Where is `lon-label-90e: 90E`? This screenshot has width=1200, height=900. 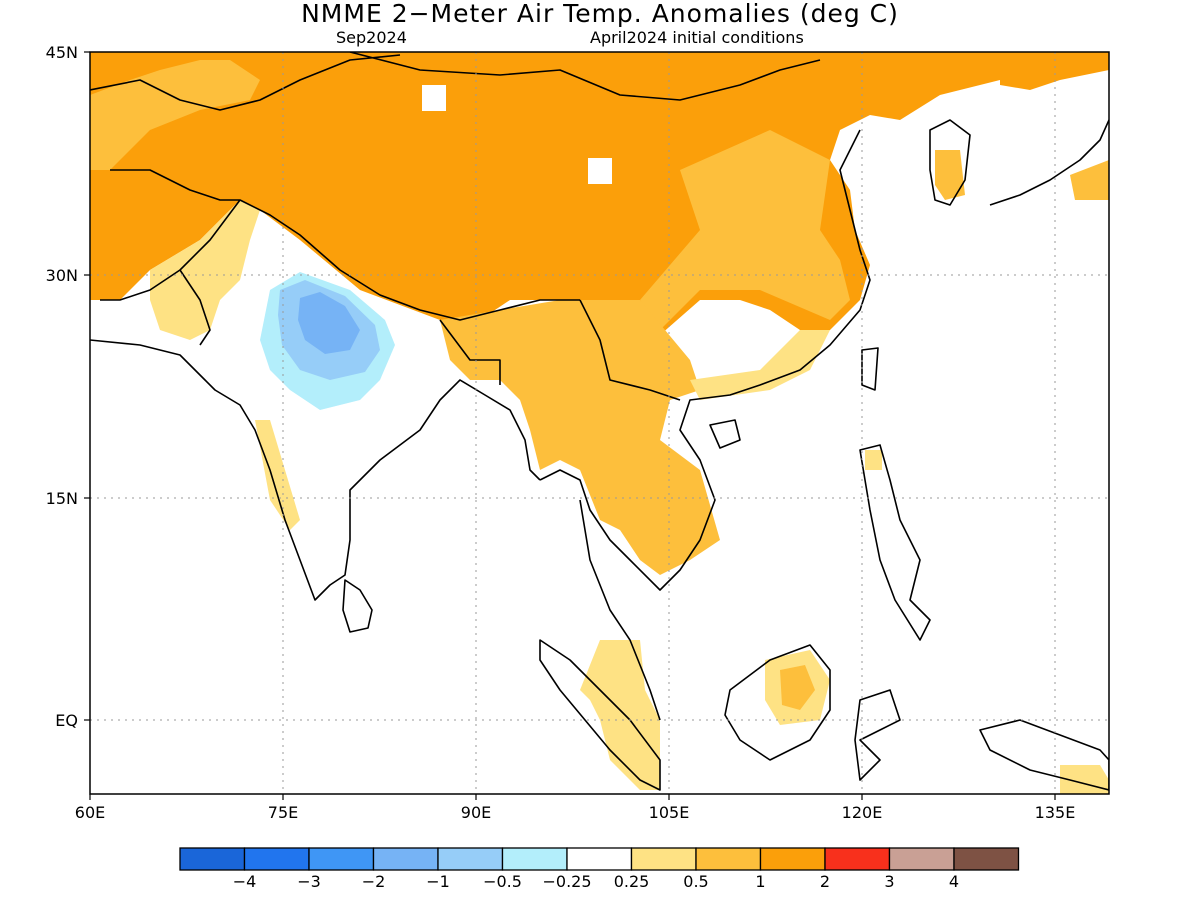 lon-label-90e: 90E is located at coordinates (476, 812).